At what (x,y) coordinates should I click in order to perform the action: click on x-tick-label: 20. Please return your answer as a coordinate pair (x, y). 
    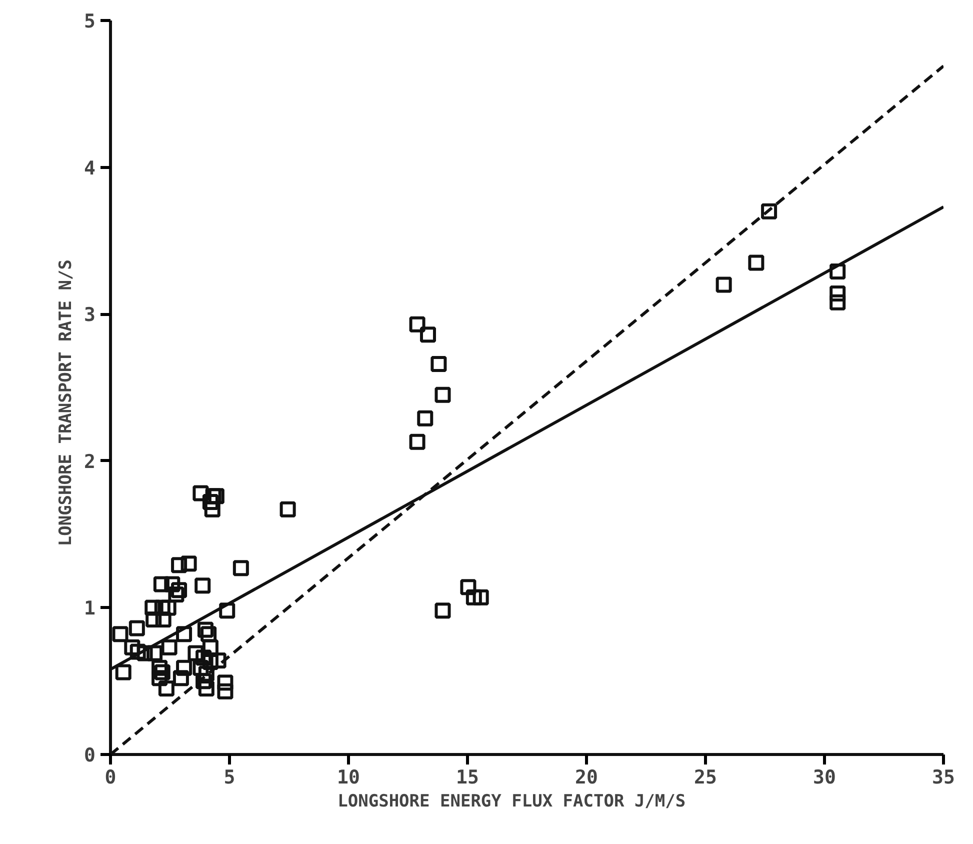
    Looking at the image, I should click on (586, 777).